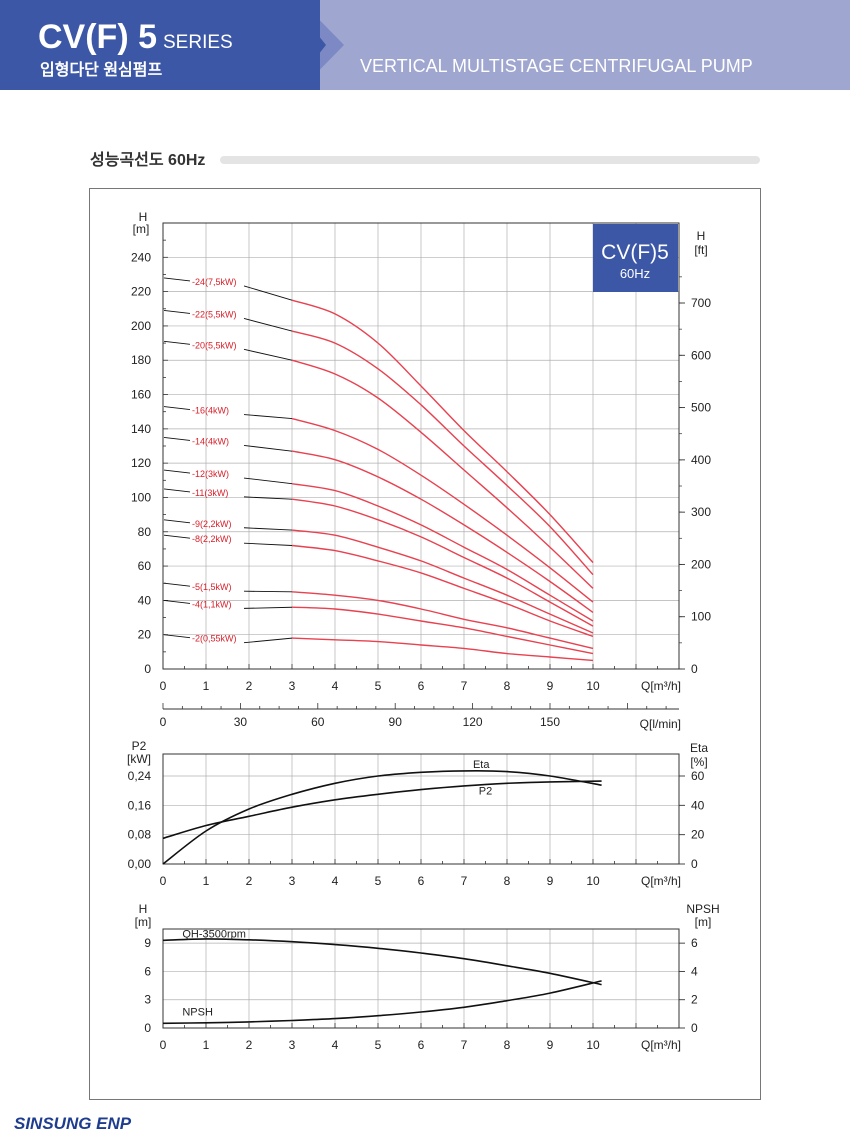 Image resolution: width=850 pixels, height=1144 pixels. I want to click on y-right-tick-label: 600, so click(701, 355).